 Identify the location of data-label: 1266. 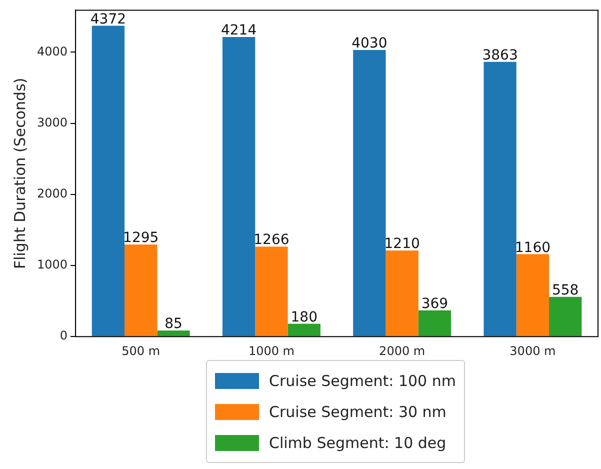
(272, 240).